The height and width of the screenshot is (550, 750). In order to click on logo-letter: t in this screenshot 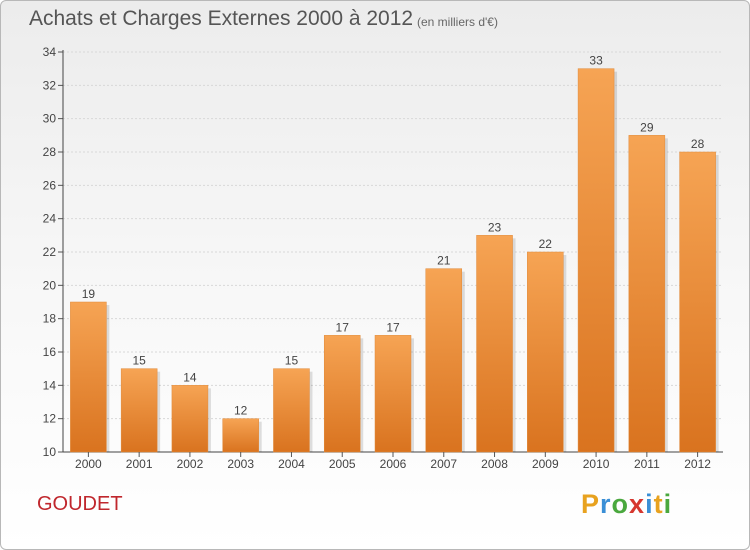, I will do `click(658, 504)`.